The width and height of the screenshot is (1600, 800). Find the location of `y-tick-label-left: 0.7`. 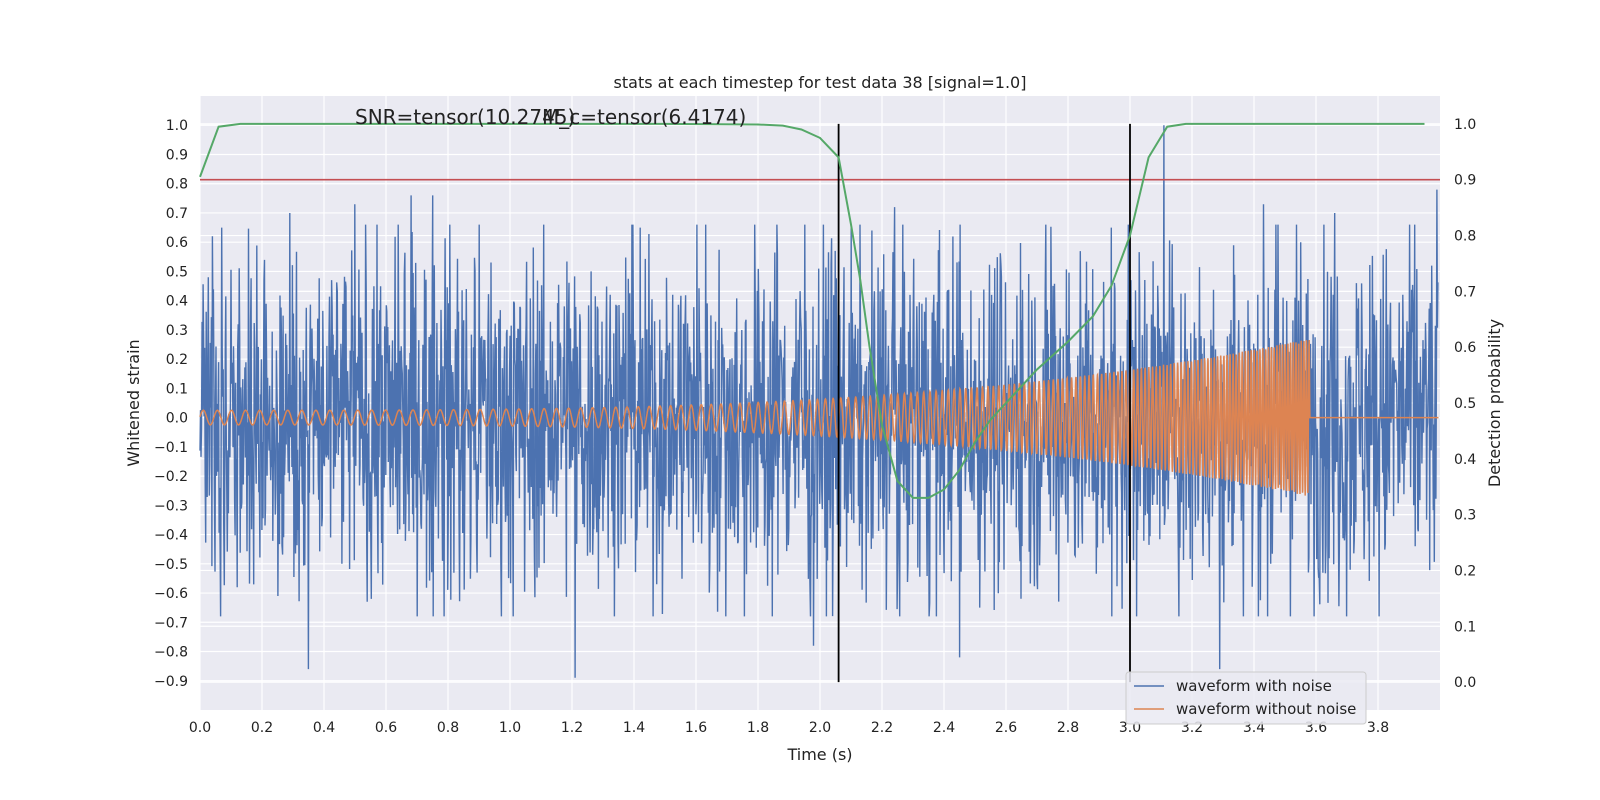

y-tick-label-left: 0.7 is located at coordinates (177, 214).